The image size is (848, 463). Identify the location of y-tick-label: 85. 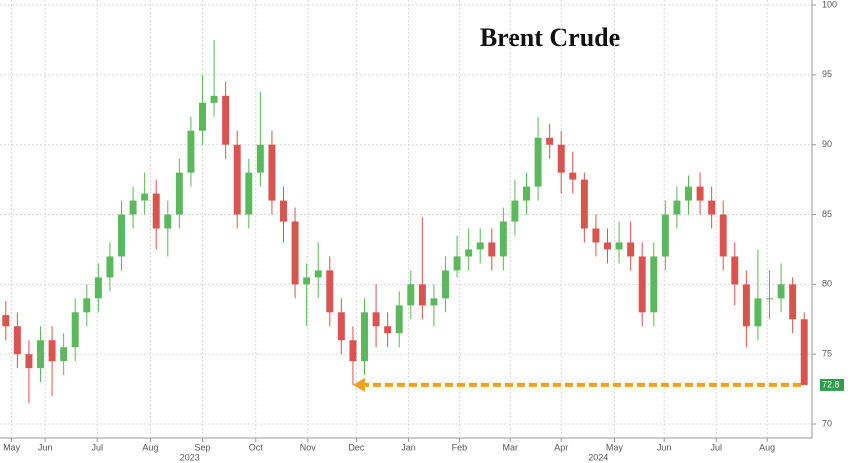
(827, 214).